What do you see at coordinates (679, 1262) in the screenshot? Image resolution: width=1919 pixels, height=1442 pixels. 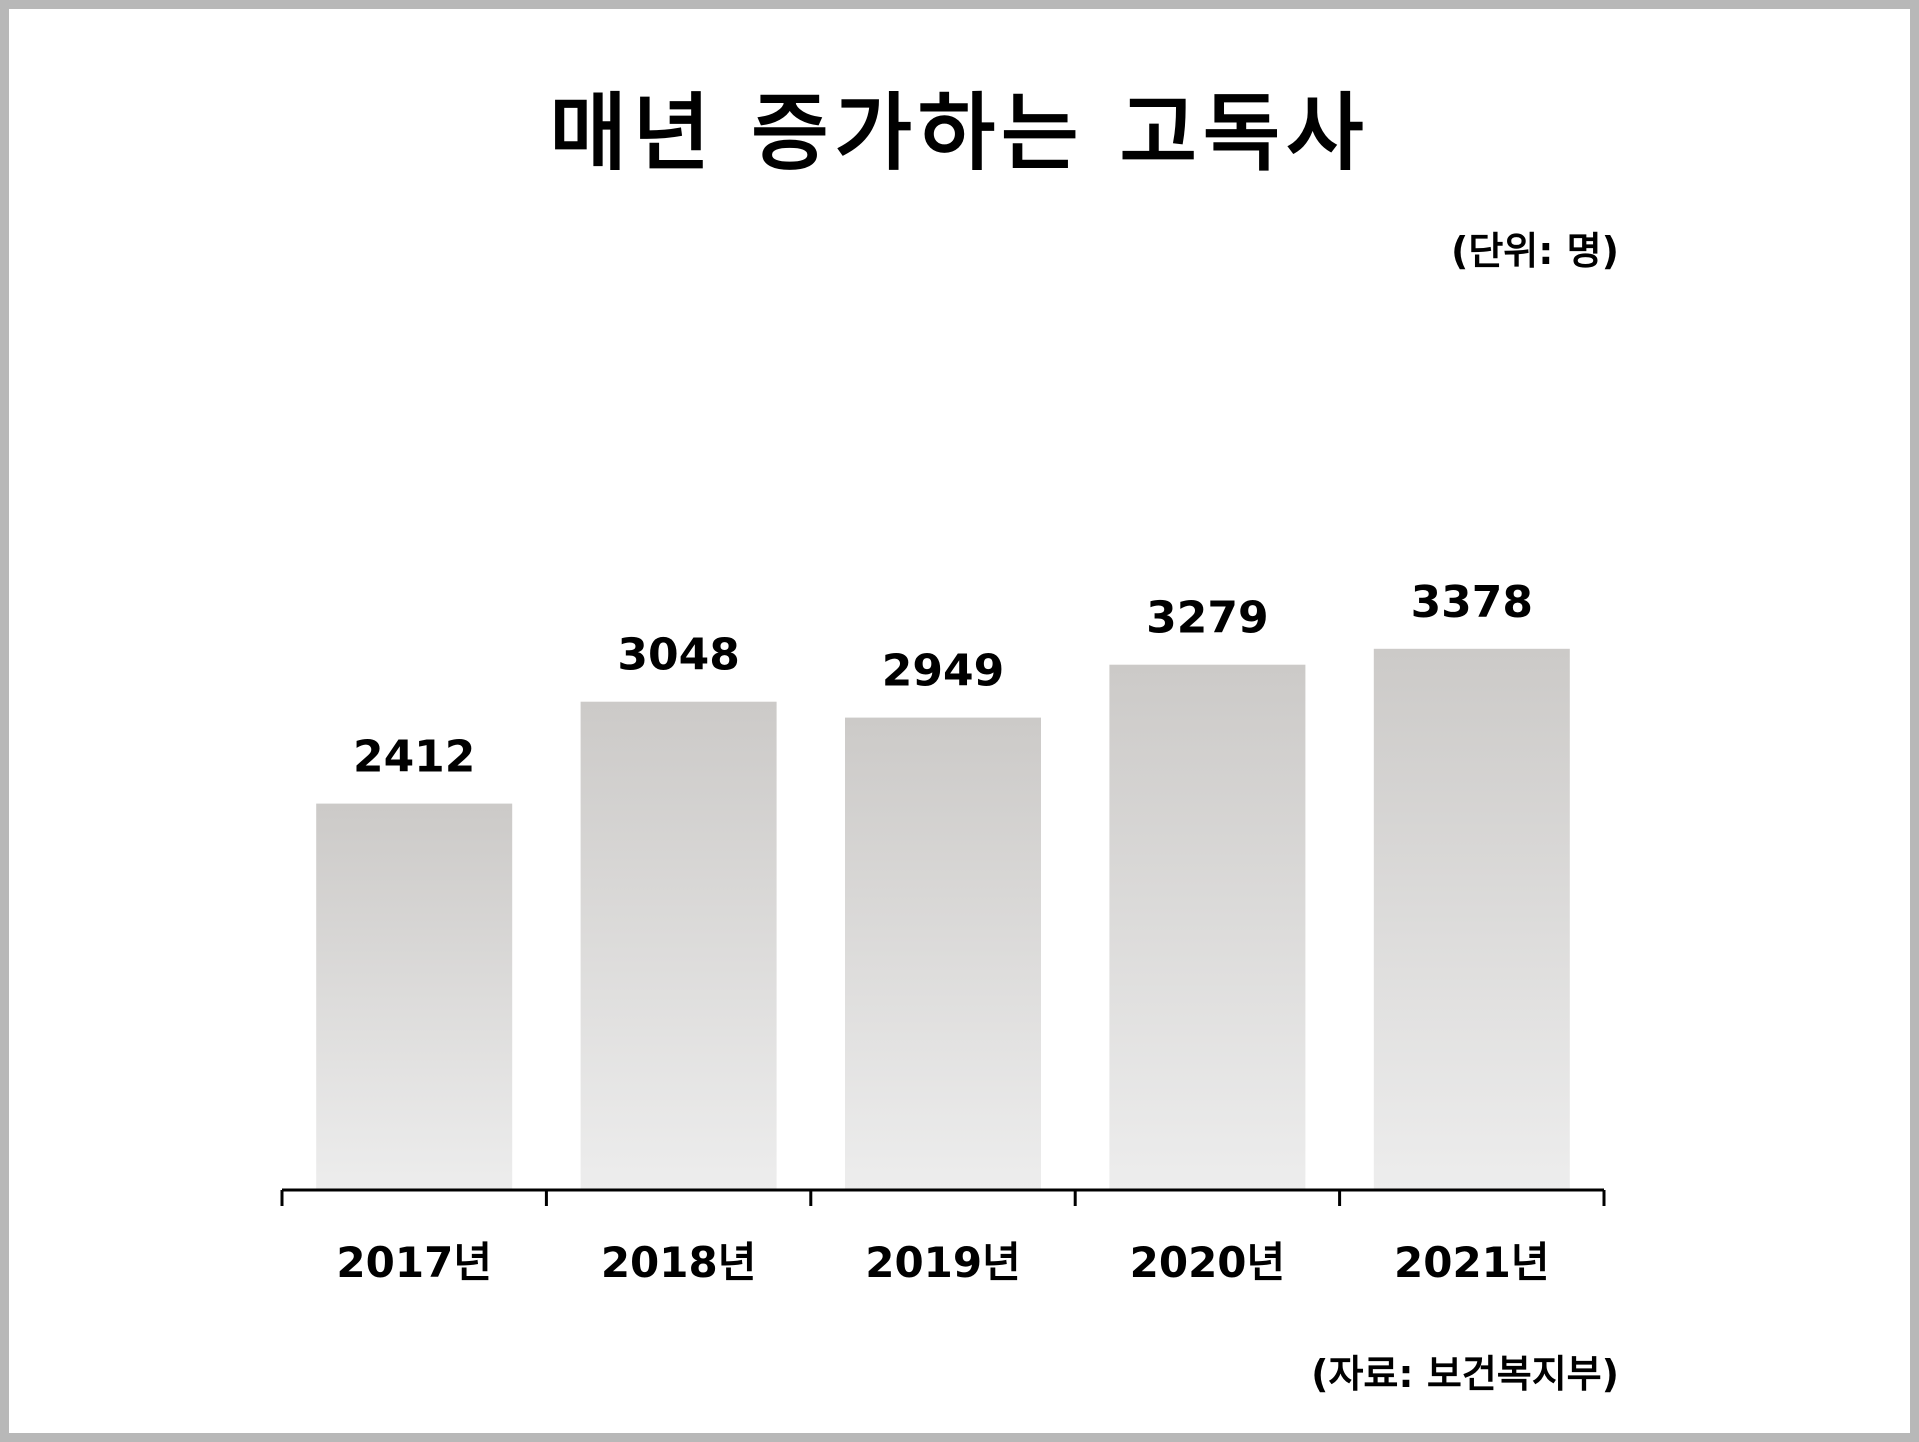 I see `x-tick-label-2018년: 2018년` at bounding box center [679, 1262].